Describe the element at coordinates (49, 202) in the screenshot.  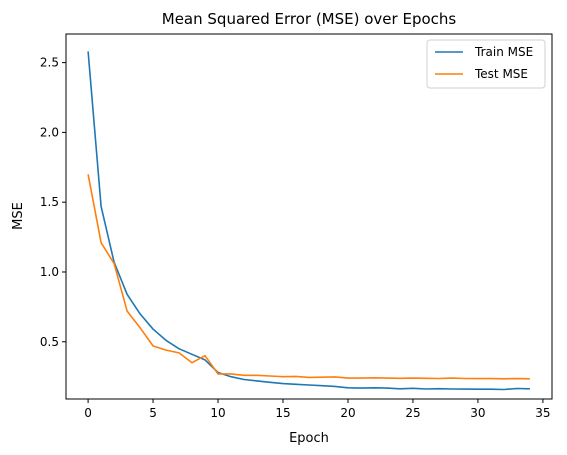
I see `y-tick-label: 1.5` at that location.